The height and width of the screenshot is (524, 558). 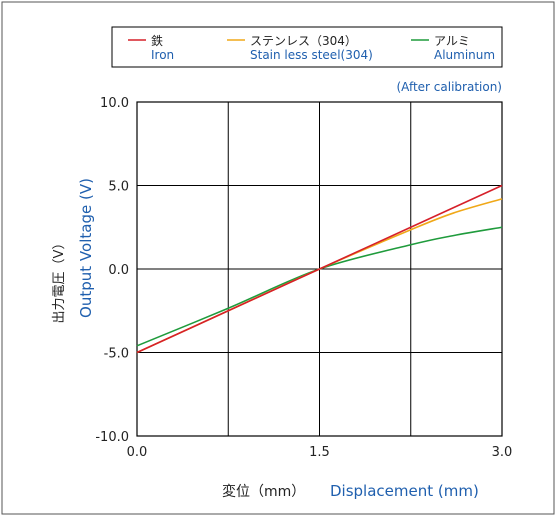 What do you see at coordinates (263, 491) in the screenshot?
I see `x-axis-label-ja: 変位（mm）` at bounding box center [263, 491].